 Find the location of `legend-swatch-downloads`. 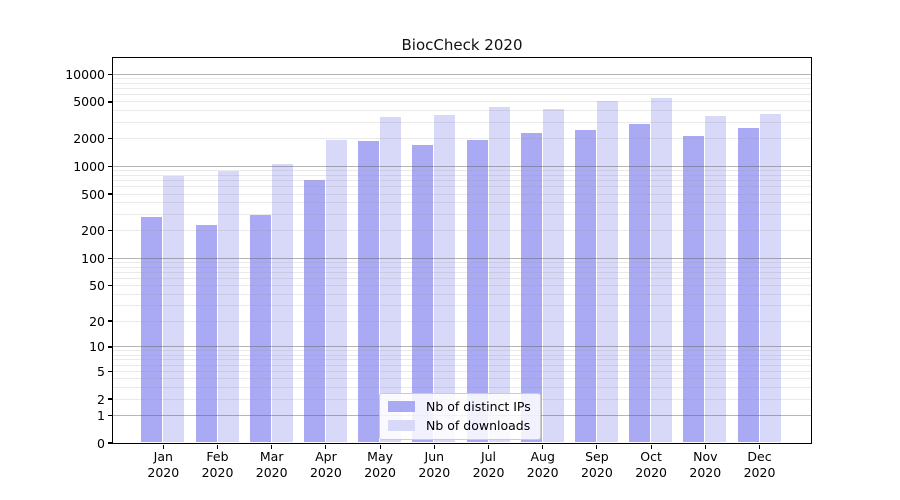

legend-swatch-downloads is located at coordinates (401, 425).